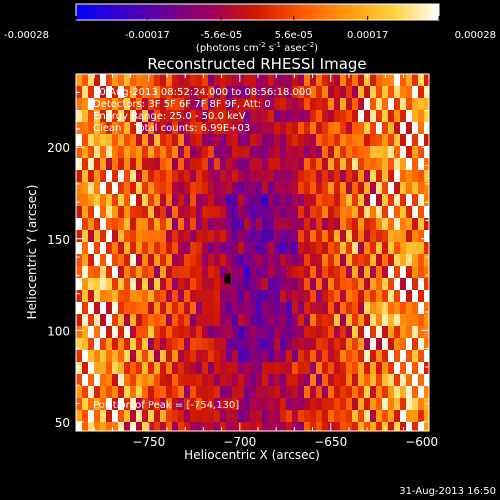 This screenshot has width=500, height=500. What do you see at coordinates (257, 12) in the screenshot?
I see `colorbar-gradient` at bounding box center [257, 12].